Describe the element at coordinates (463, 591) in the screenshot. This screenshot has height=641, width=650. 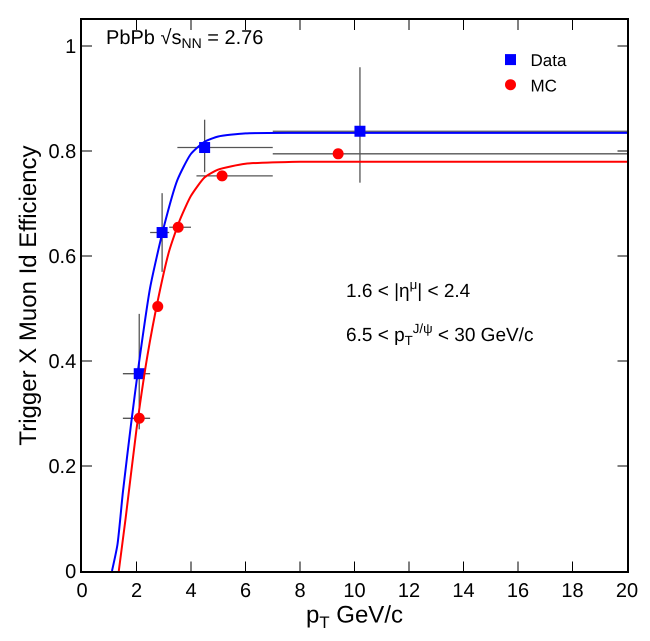
I see `x-tick-label: 14` at that location.